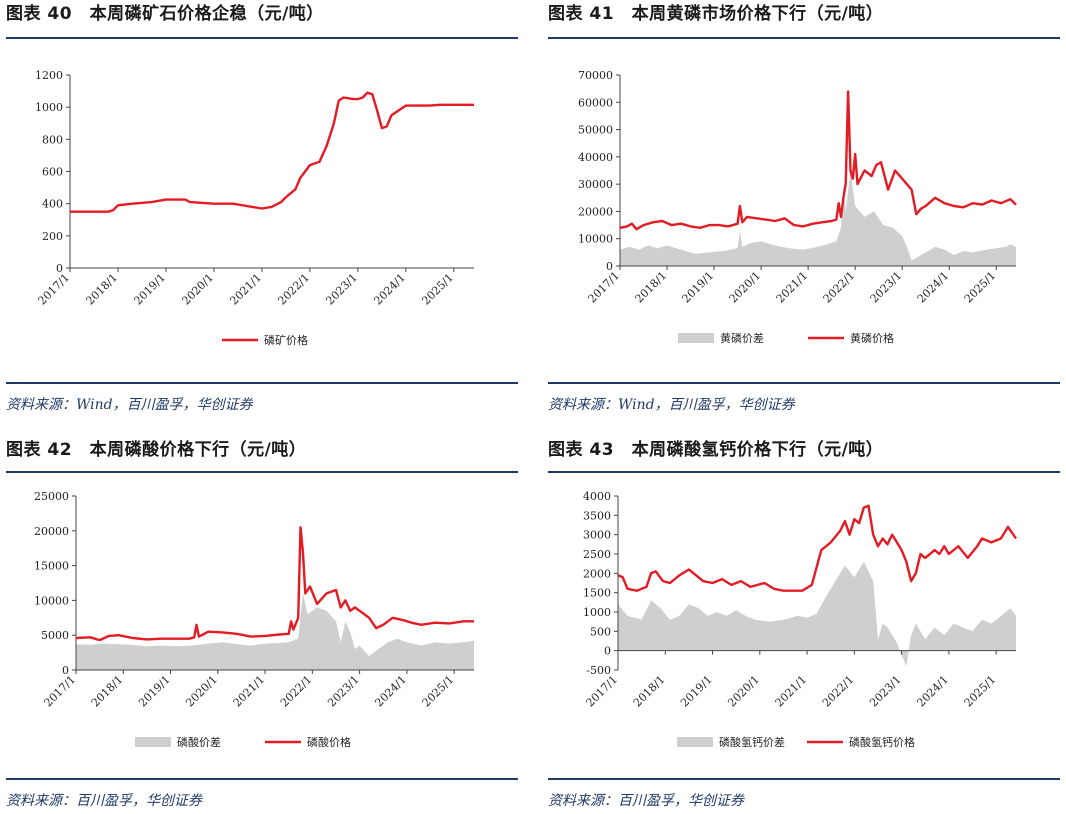 Image resolution: width=1066 pixels, height=814 pixels. Describe the element at coordinates (329, 742) in the screenshot. I see `legend-label: 磷酸价格` at that location.